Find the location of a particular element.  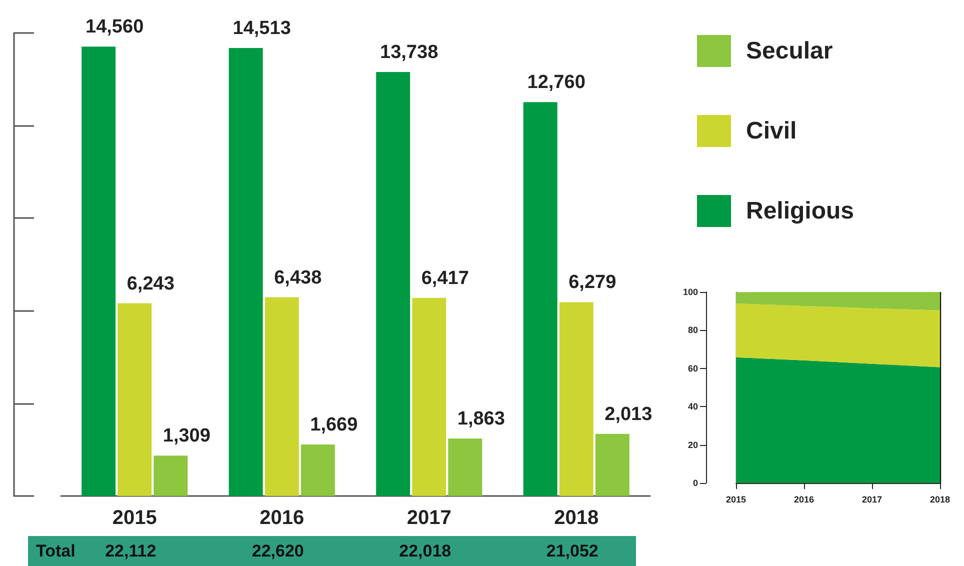

y-tick-label: 40 is located at coordinates (693, 407).